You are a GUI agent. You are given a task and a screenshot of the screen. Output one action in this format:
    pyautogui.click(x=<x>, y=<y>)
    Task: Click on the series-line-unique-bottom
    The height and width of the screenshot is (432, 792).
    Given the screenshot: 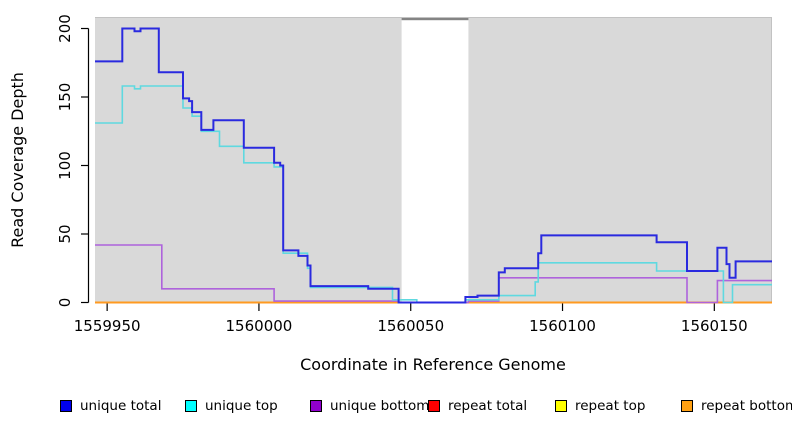 What is the action you would take?
    pyautogui.click(x=433, y=274)
    